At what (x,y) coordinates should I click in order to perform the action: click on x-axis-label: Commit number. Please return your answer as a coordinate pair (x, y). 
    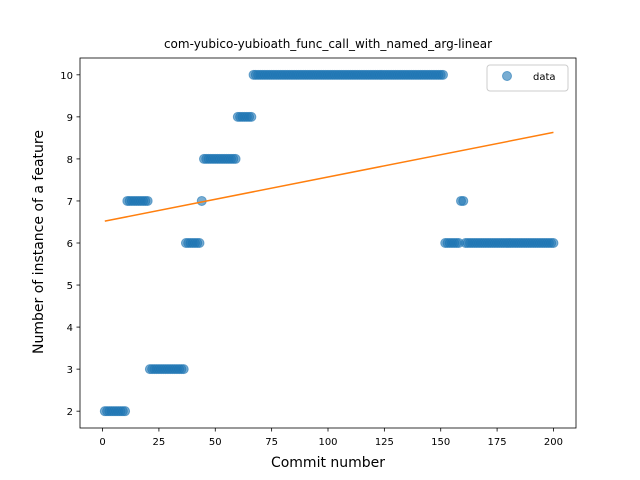
    Looking at the image, I should click on (328, 463).